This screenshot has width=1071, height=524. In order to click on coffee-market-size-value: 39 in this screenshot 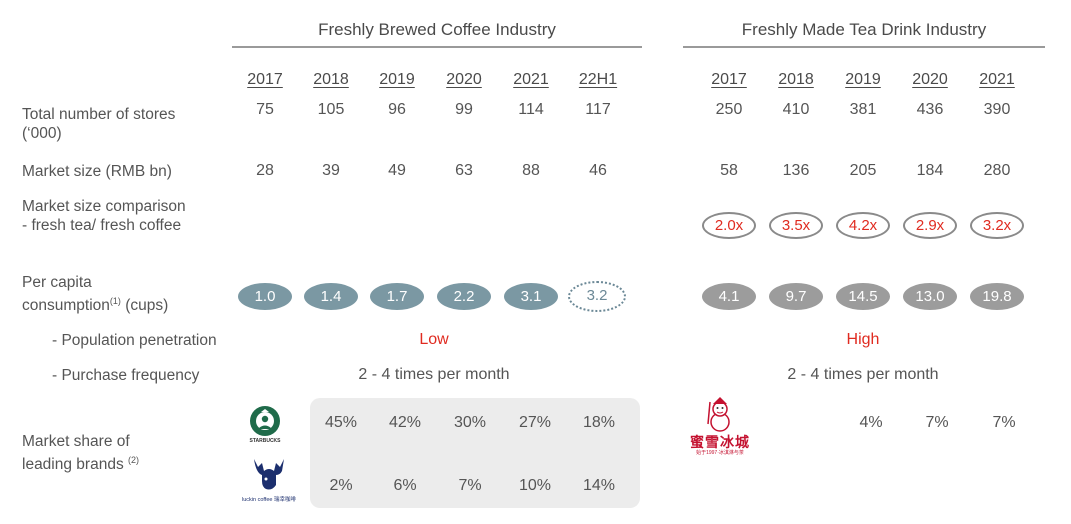, I will do `click(331, 170)`.